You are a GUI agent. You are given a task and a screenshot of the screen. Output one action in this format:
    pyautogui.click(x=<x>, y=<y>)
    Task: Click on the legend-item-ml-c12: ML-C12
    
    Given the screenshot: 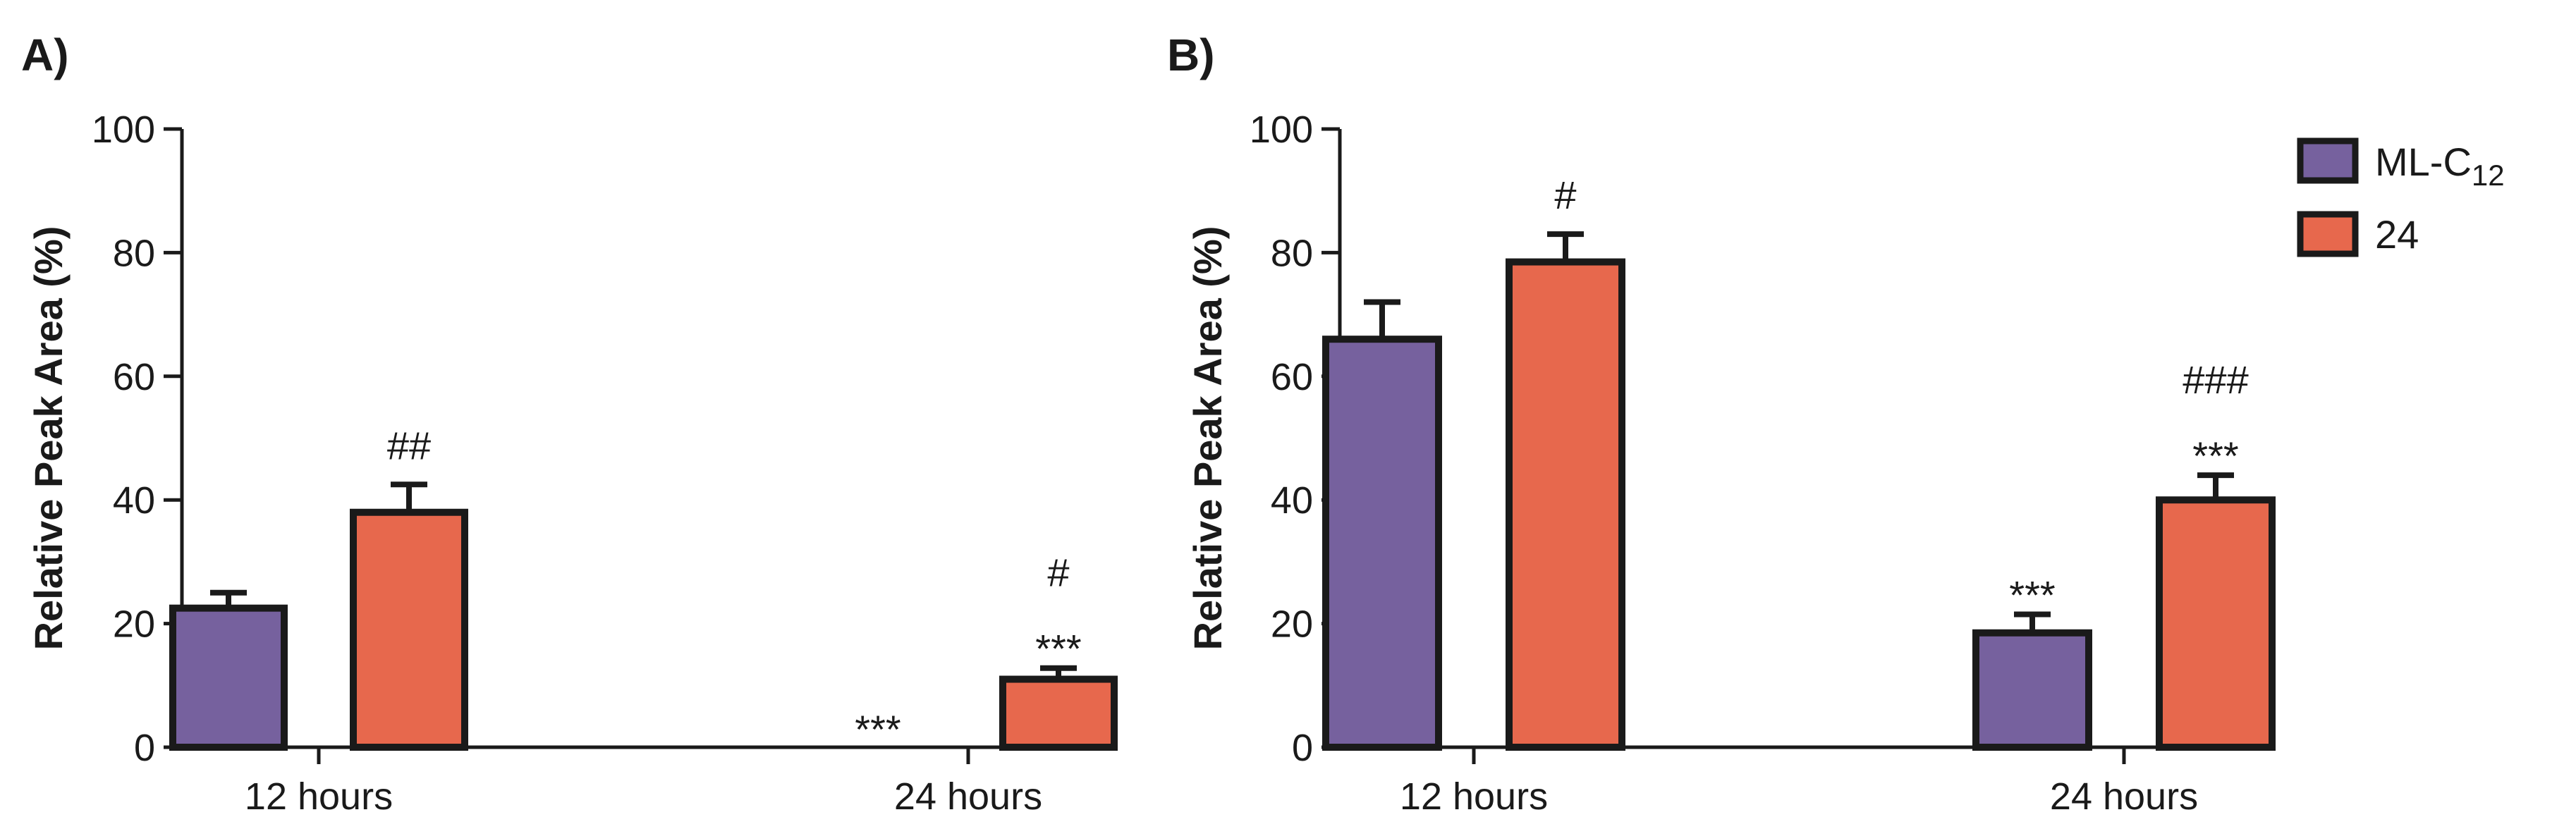 What is the action you would take?
    pyautogui.click(x=2401, y=165)
    